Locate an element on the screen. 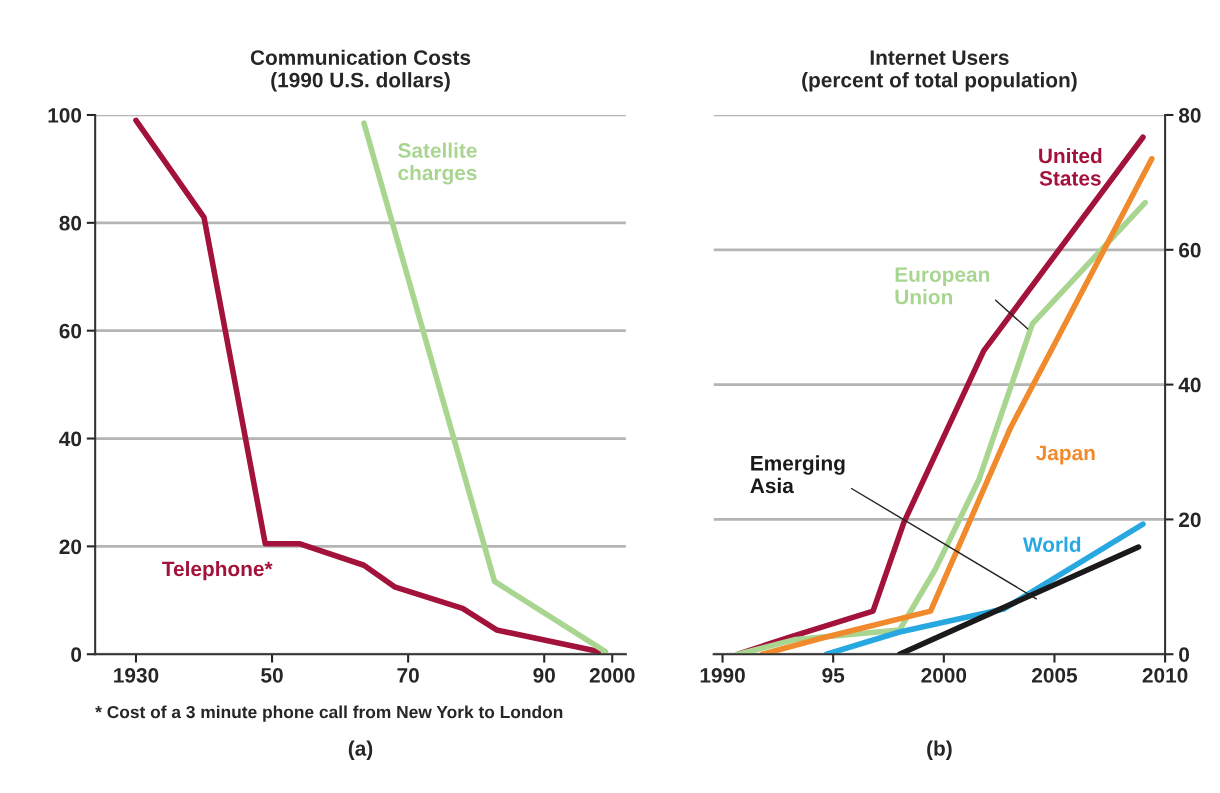 Image resolution: width=1220 pixels, height=793 pixels. x-tick-label: 1930 is located at coordinates (136, 675).